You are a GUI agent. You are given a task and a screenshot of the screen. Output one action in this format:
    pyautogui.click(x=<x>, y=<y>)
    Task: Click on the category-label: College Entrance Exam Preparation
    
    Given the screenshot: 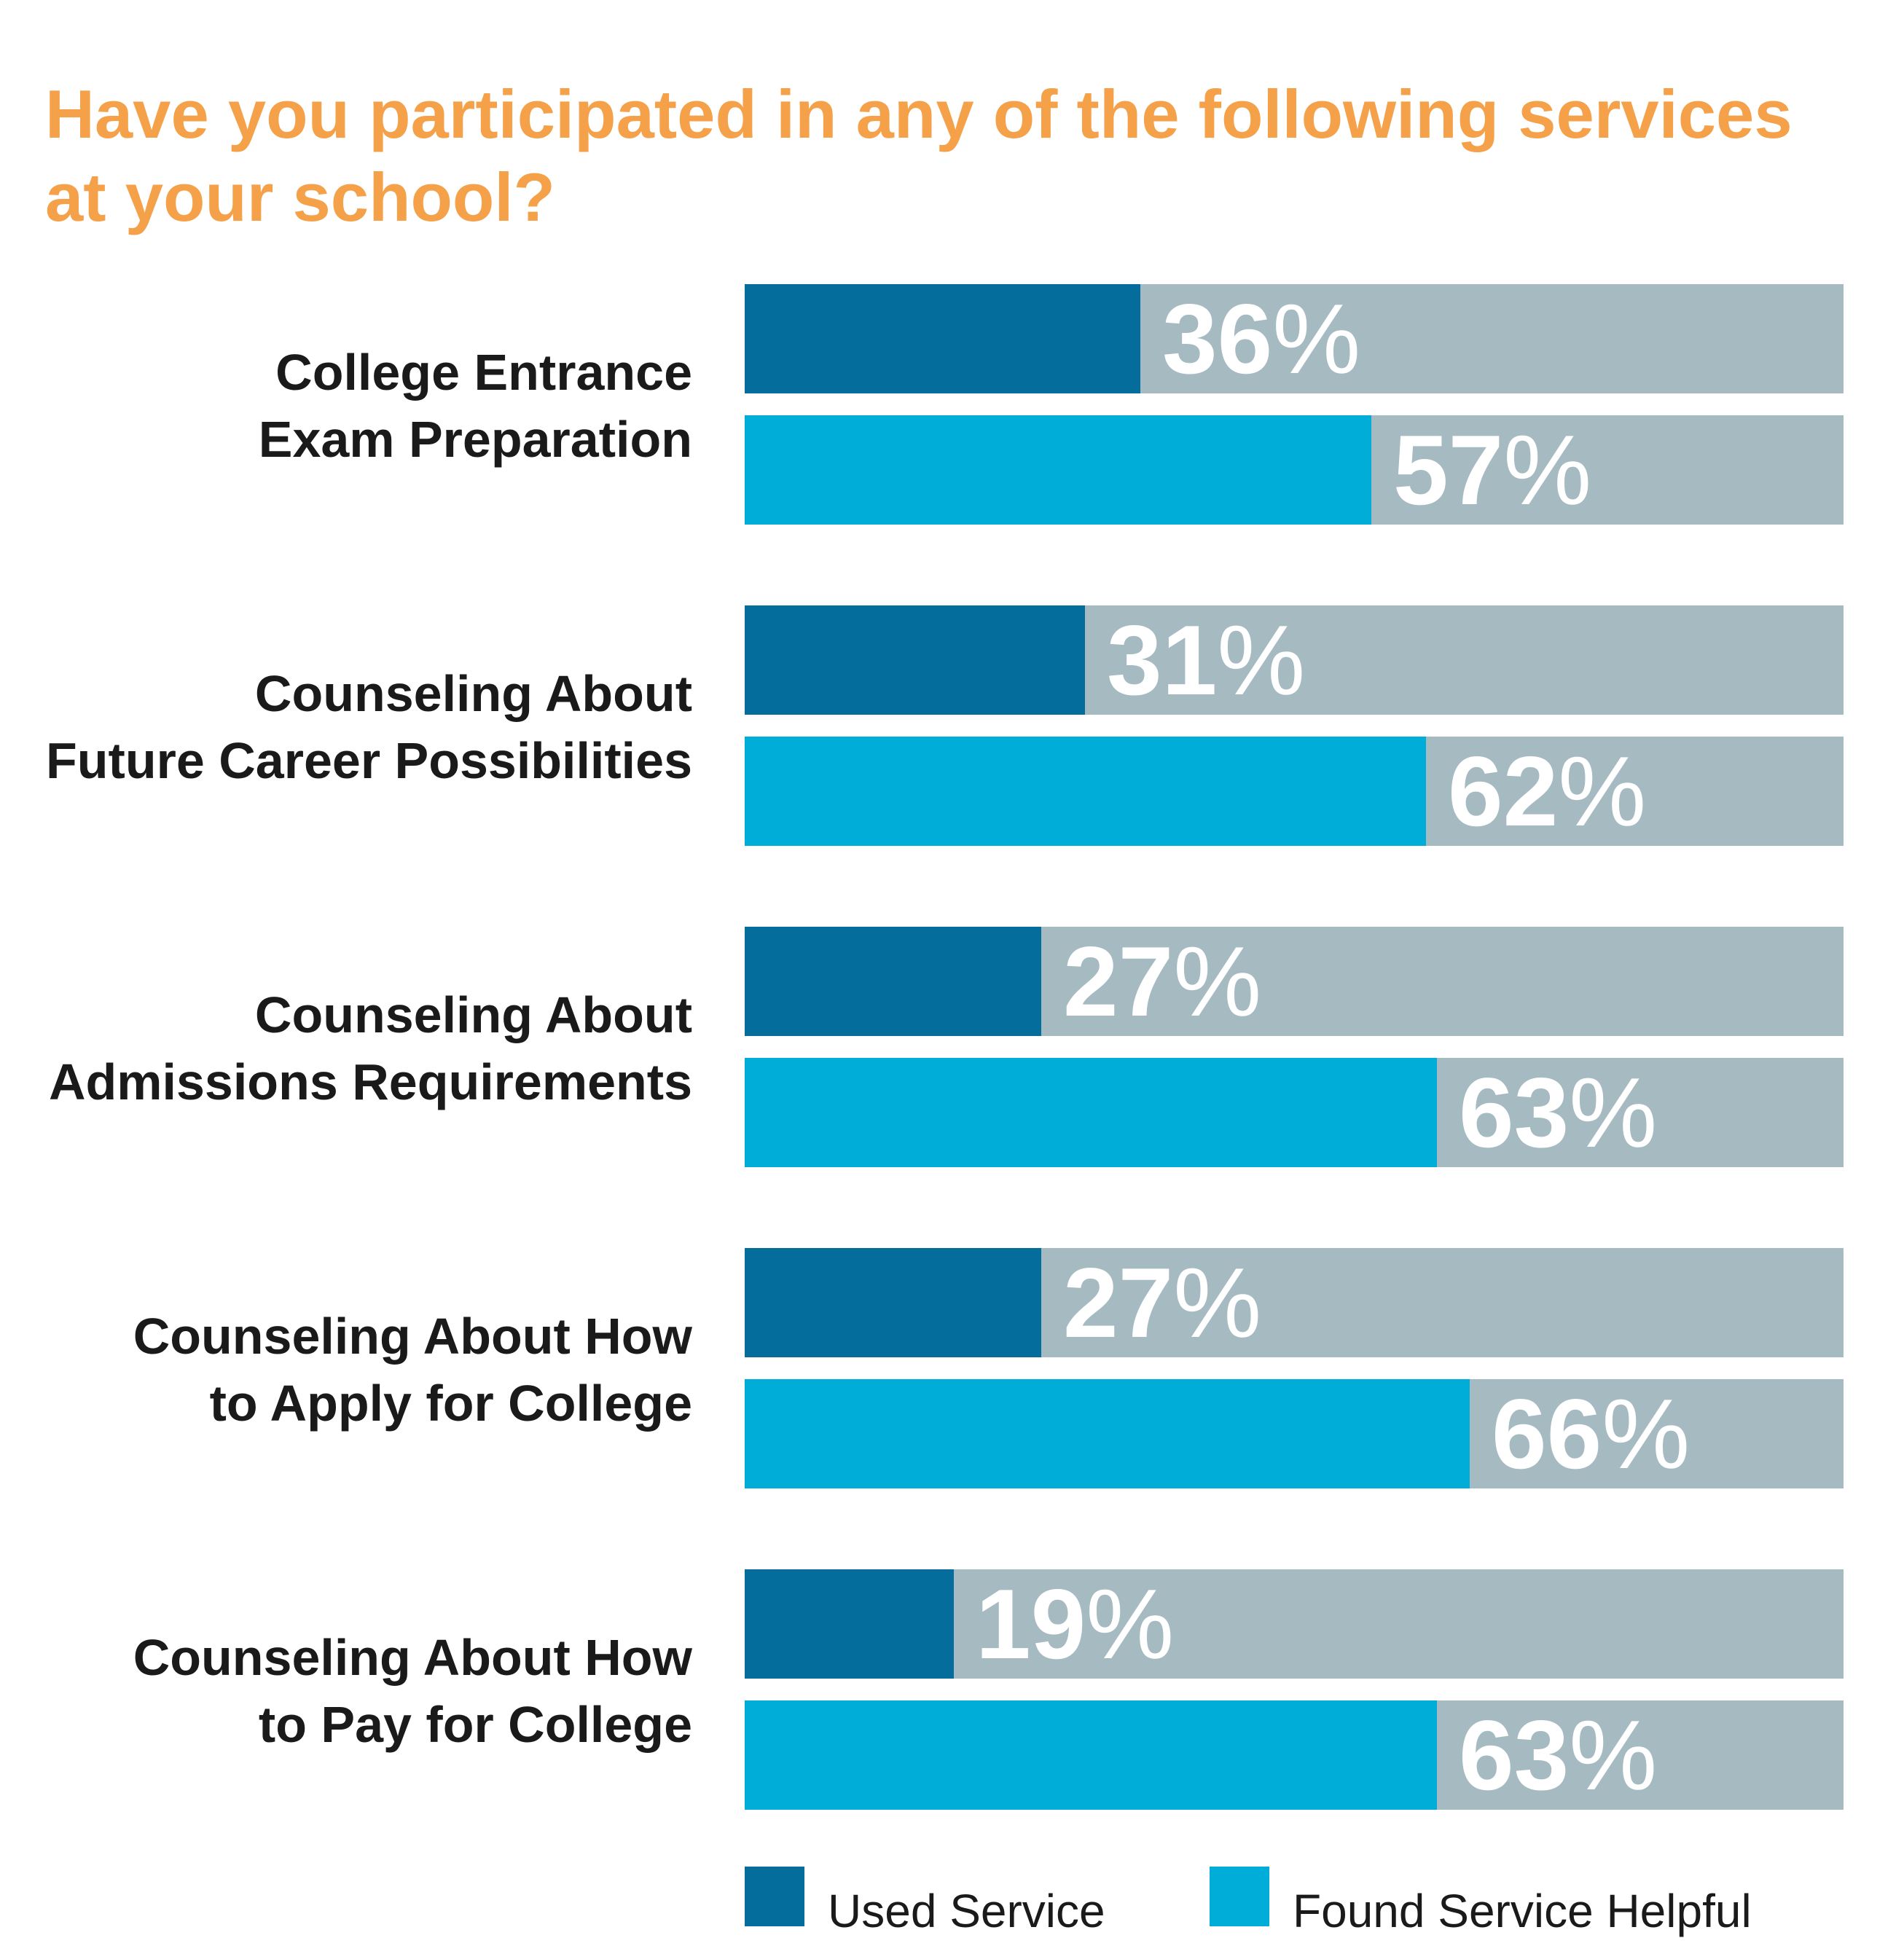 What is the action you would take?
    pyautogui.click(x=346, y=406)
    